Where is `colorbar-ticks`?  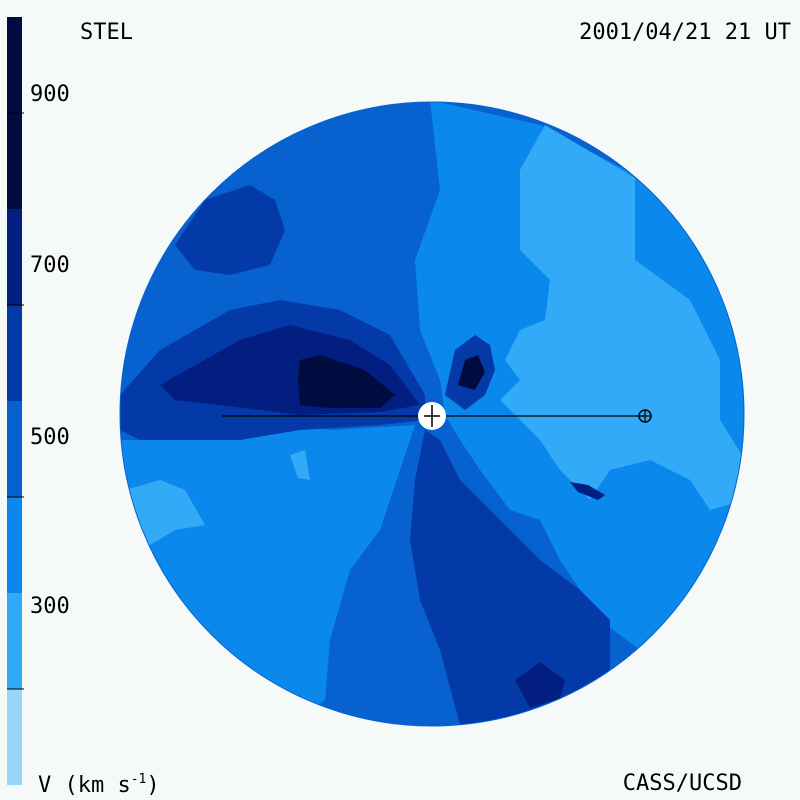
colorbar-ticks is located at coordinates (15, 401).